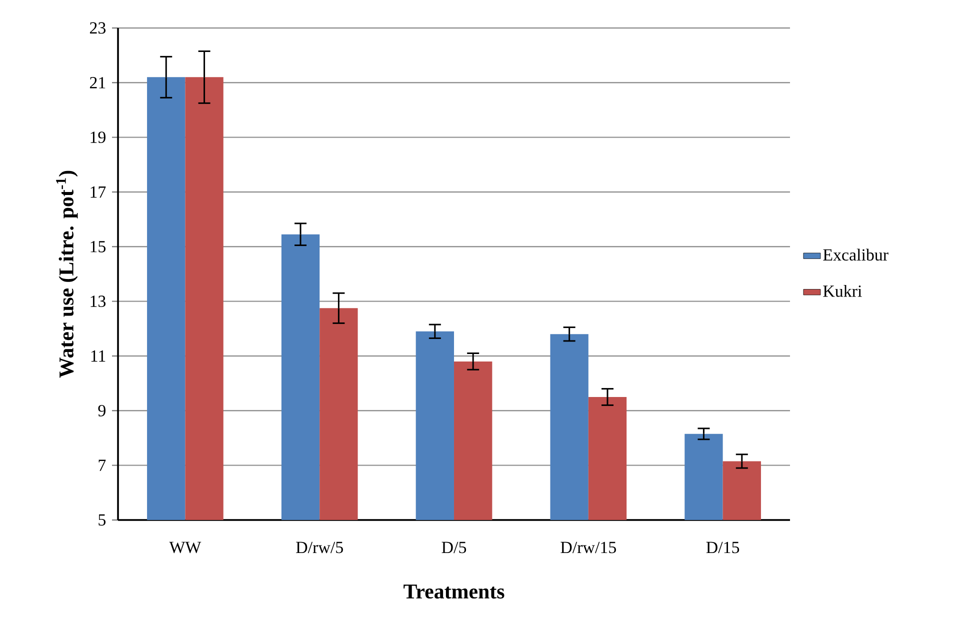 The image size is (976, 633). Describe the element at coordinates (98, 302) in the screenshot. I see `y-tick-label: 13` at that location.